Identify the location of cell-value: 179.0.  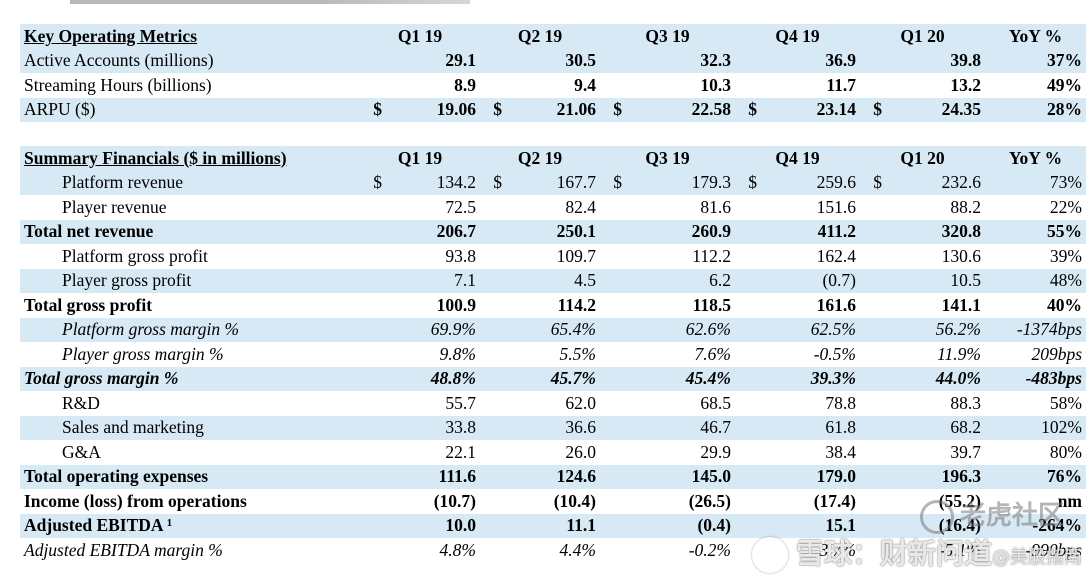
(812, 476).